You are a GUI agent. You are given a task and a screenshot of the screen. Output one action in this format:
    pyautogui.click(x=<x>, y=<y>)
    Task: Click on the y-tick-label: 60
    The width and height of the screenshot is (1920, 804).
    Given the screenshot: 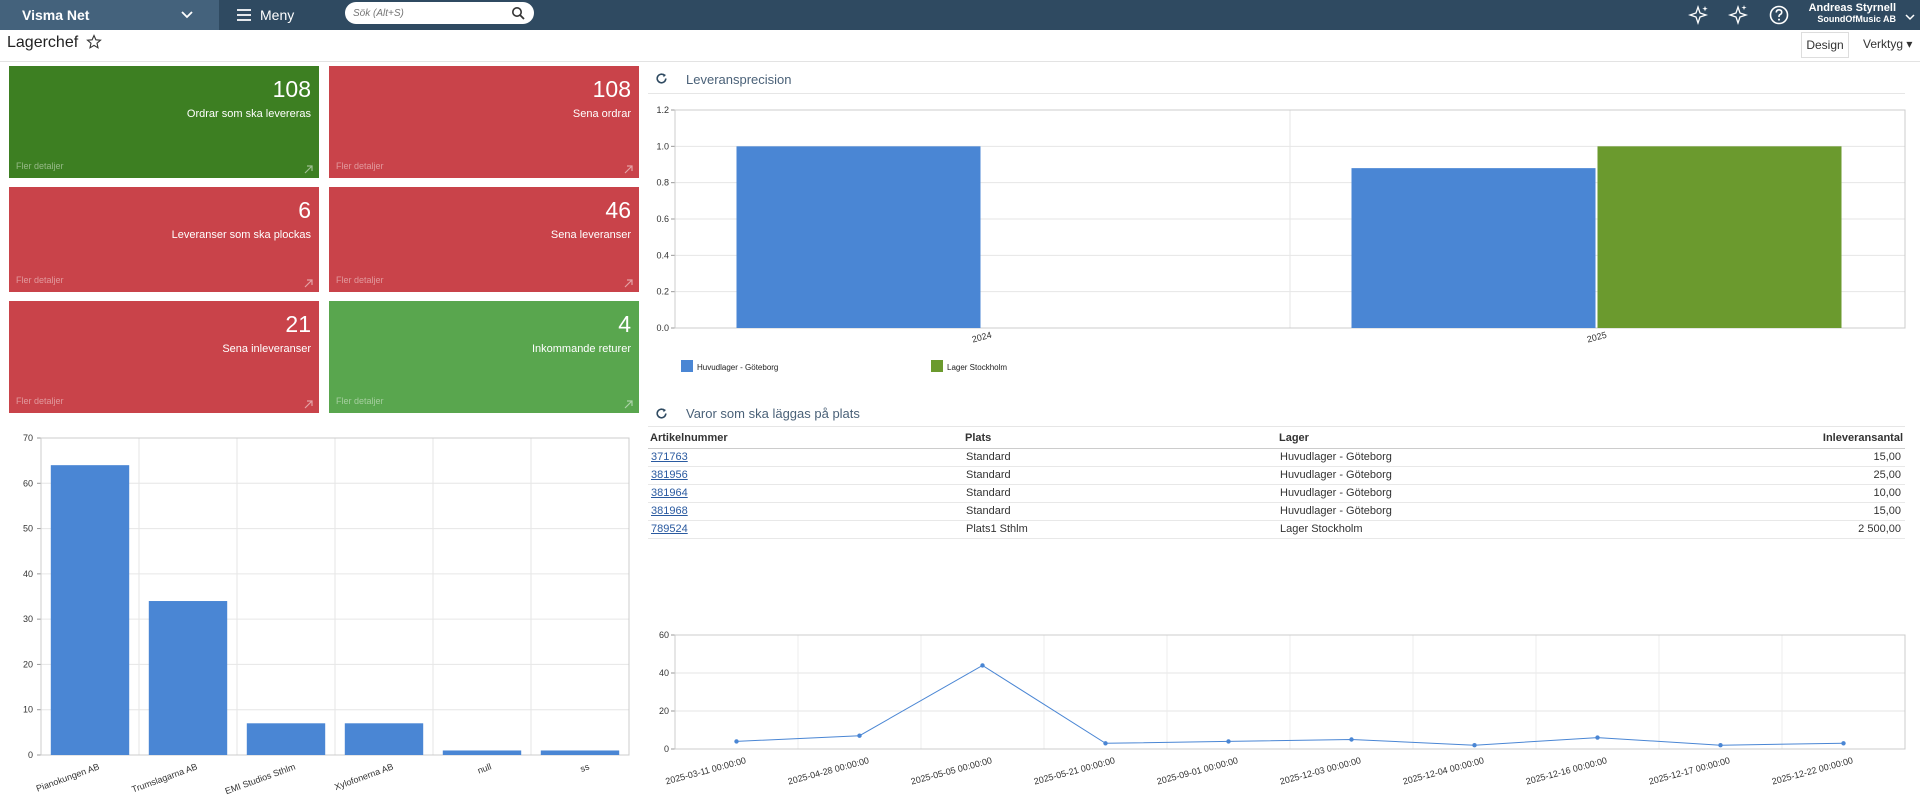 What is the action you would take?
    pyautogui.click(x=664, y=635)
    